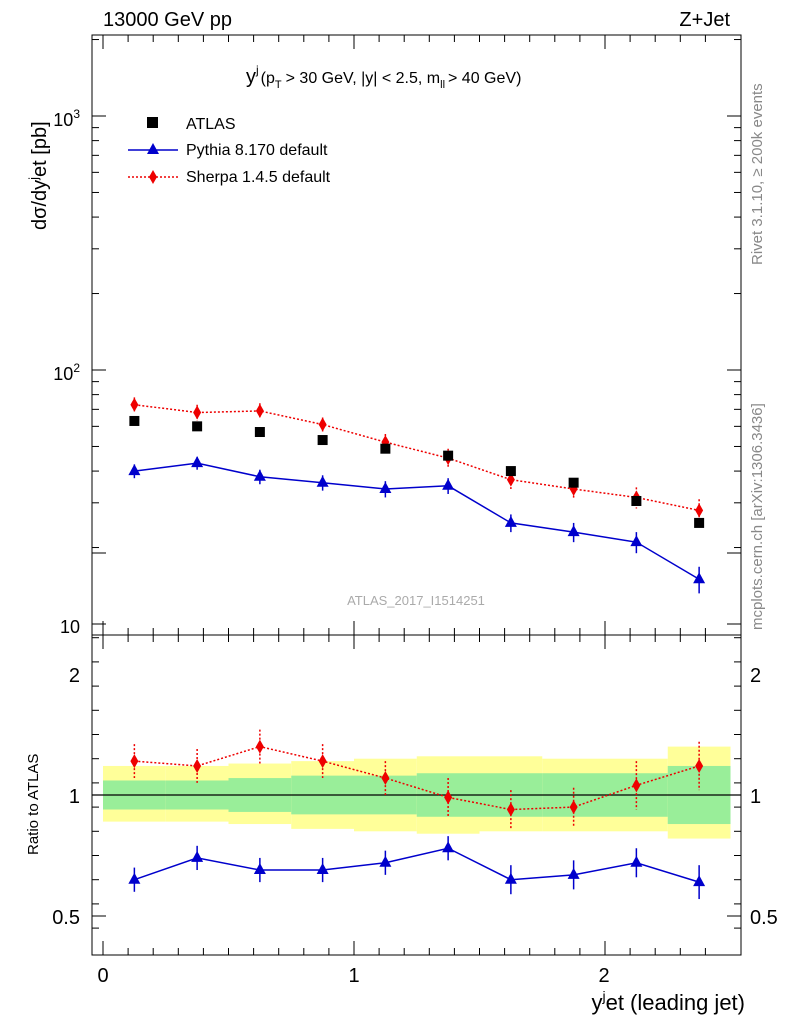 The width and height of the screenshot is (786, 1024). Describe the element at coordinates (66, 118) in the screenshot. I see `y-tick-label-1000: 10³` at that location.